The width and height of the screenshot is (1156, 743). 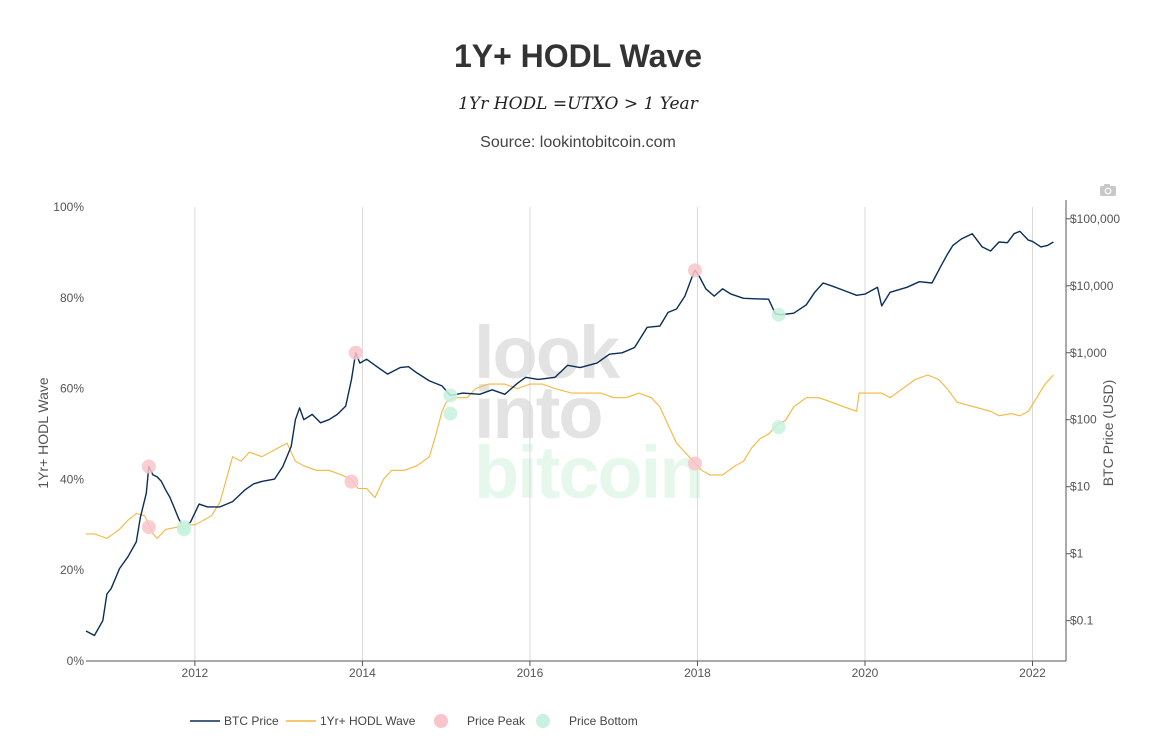 What do you see at coordinates (1082, 621) in the screenshot?
I see `right-tick-label-0: $0.1` at bounding box center [1082, 621].